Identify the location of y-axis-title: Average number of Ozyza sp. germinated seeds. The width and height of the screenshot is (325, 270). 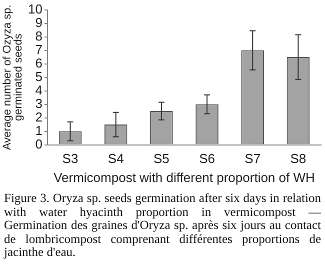
(13, 77).